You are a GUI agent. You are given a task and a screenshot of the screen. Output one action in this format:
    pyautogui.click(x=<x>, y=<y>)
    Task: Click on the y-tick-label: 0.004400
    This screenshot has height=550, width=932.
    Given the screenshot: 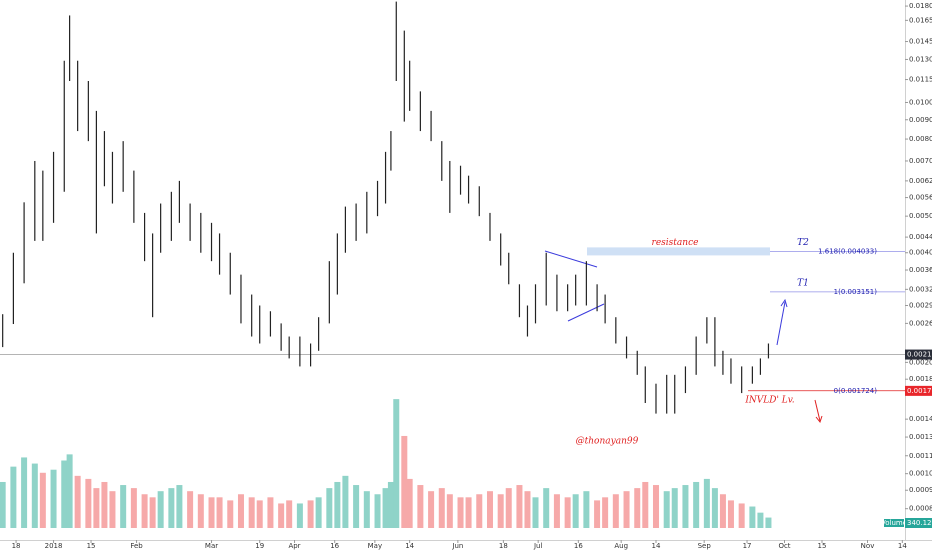 What is the action you would take?
    pyautogui.click(x=920, y=237)
    